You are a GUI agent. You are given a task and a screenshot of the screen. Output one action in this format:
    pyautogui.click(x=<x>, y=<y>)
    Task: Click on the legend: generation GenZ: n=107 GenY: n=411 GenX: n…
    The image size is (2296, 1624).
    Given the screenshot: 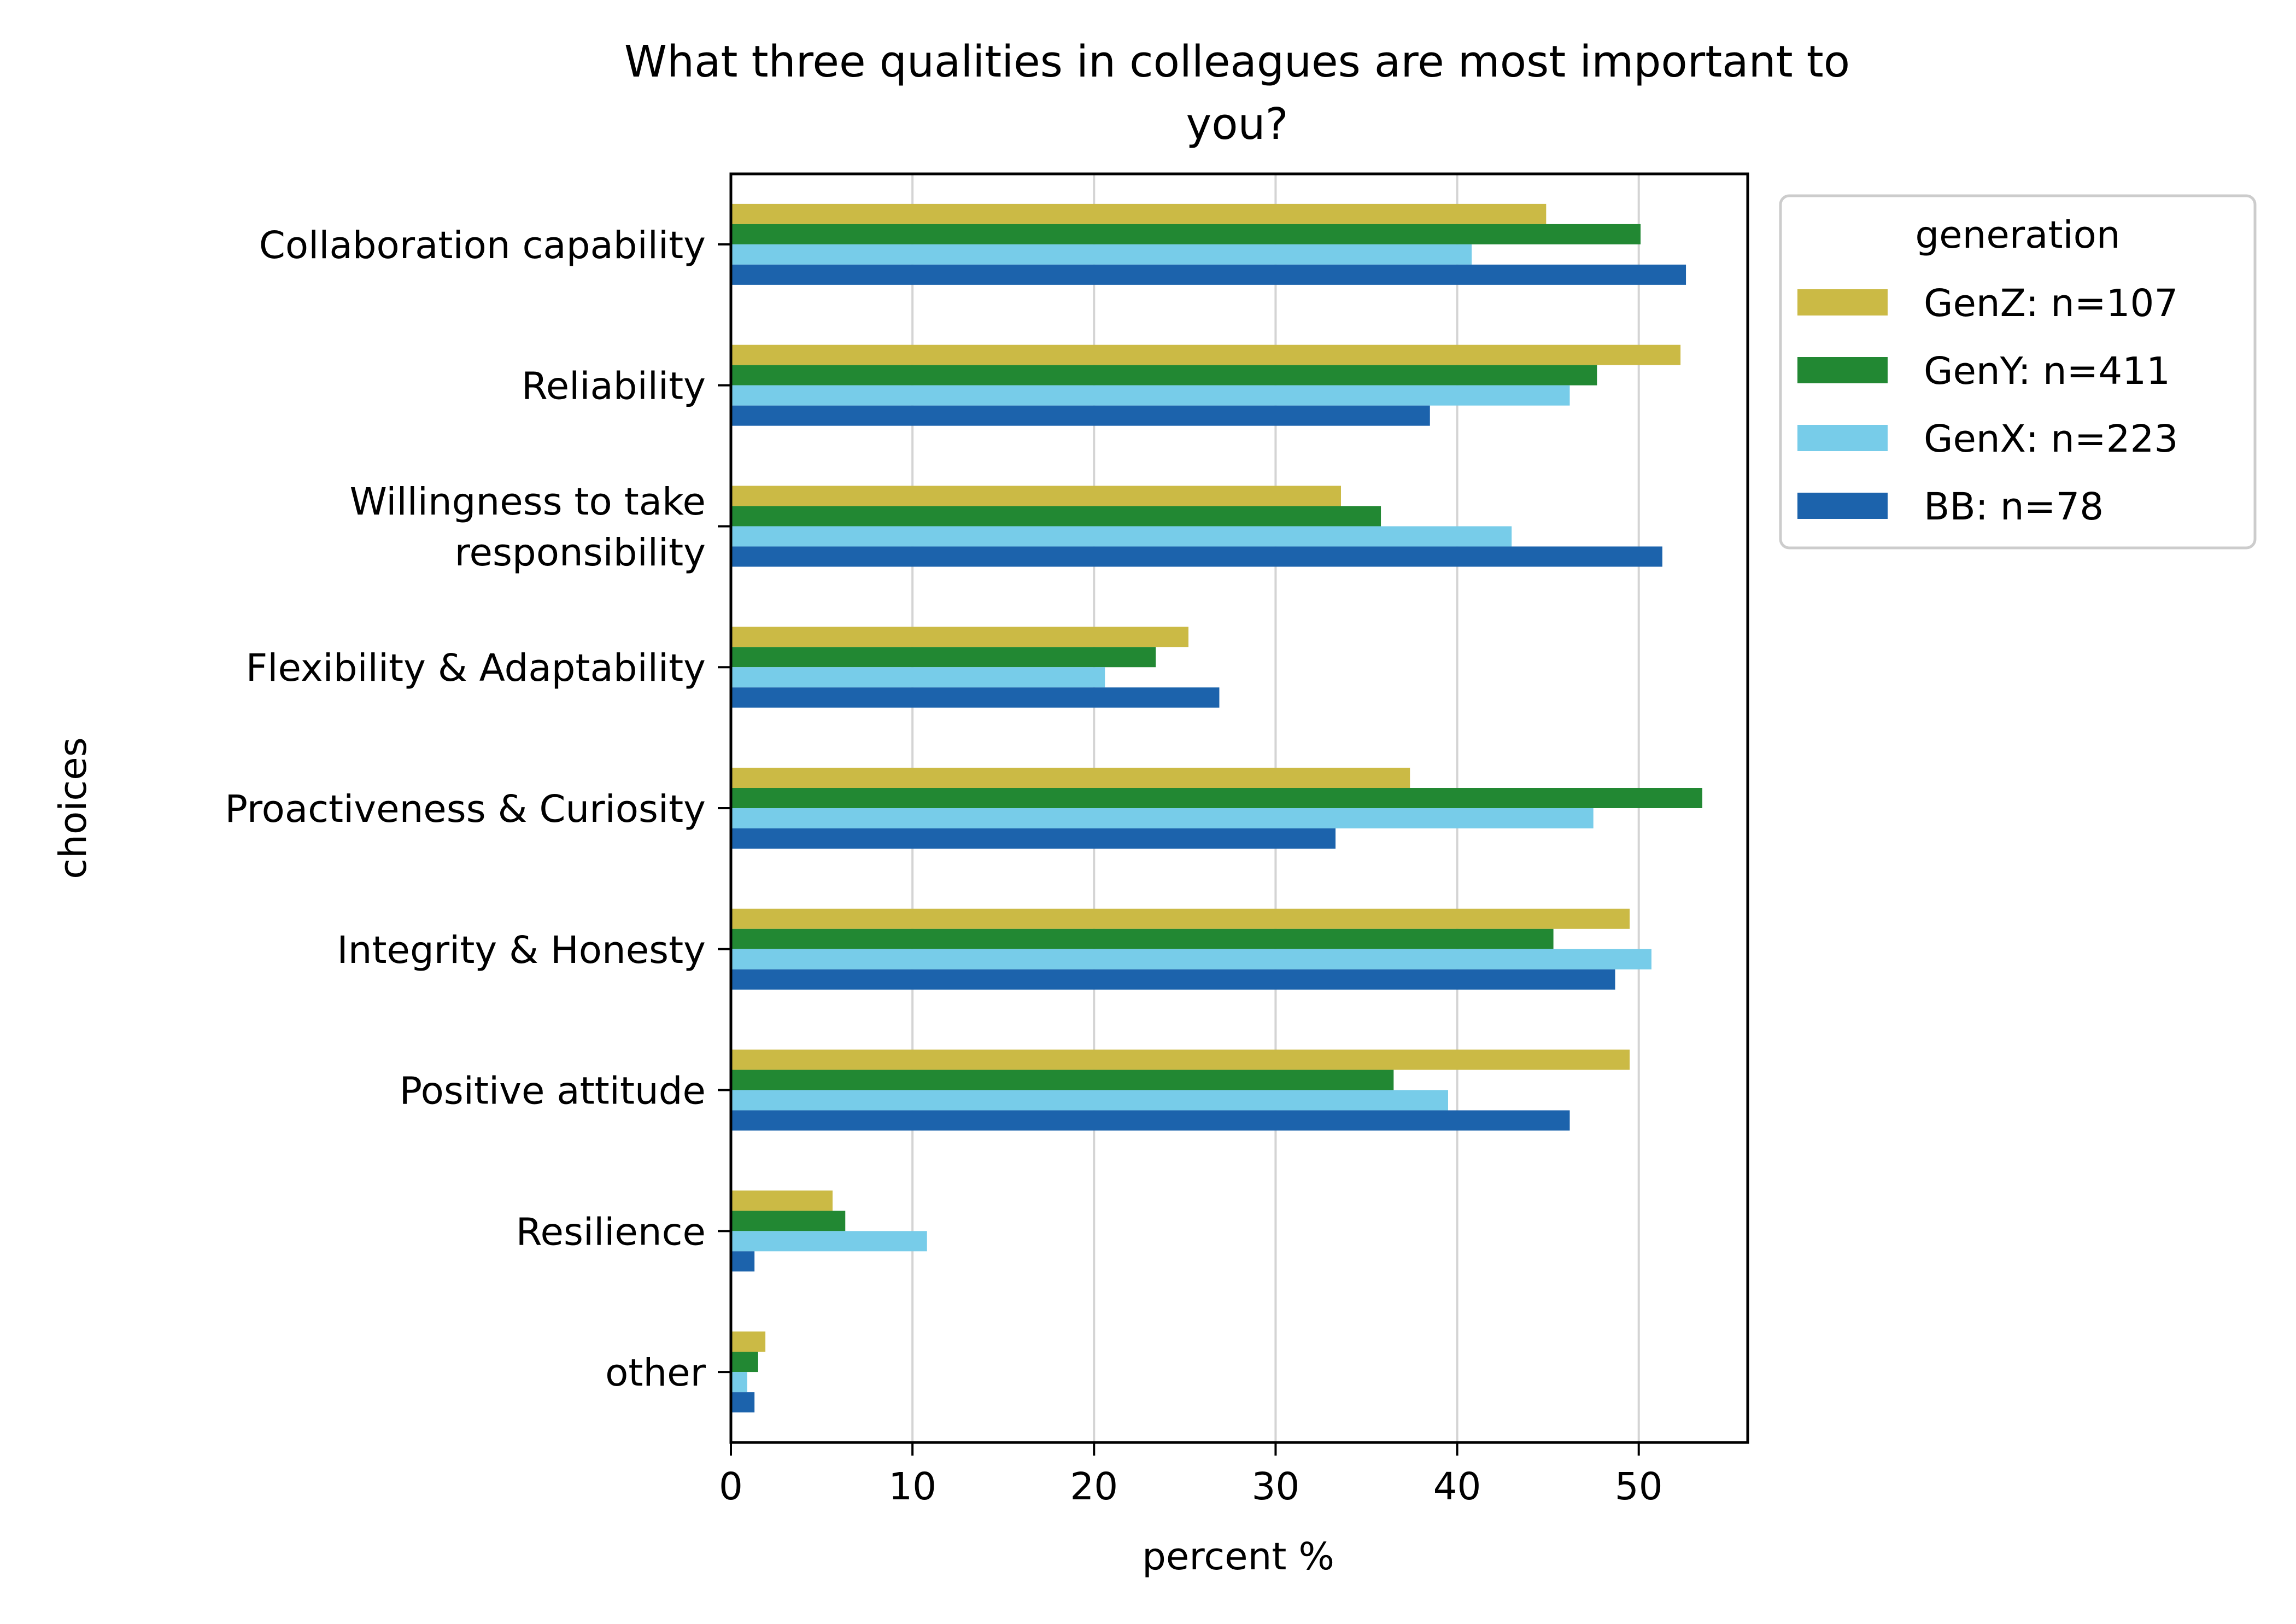 What is the action you would take?
    pyautogui.click(x=2018, y=372)
    